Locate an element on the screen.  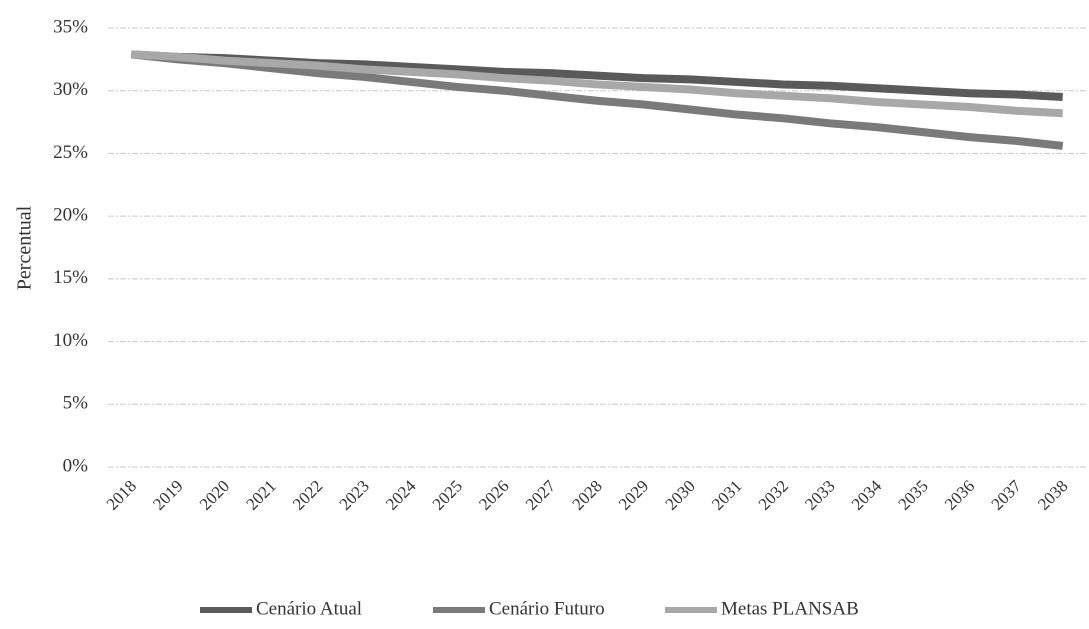
x-tick-label: 2036 is located at coordinates (959, 494).